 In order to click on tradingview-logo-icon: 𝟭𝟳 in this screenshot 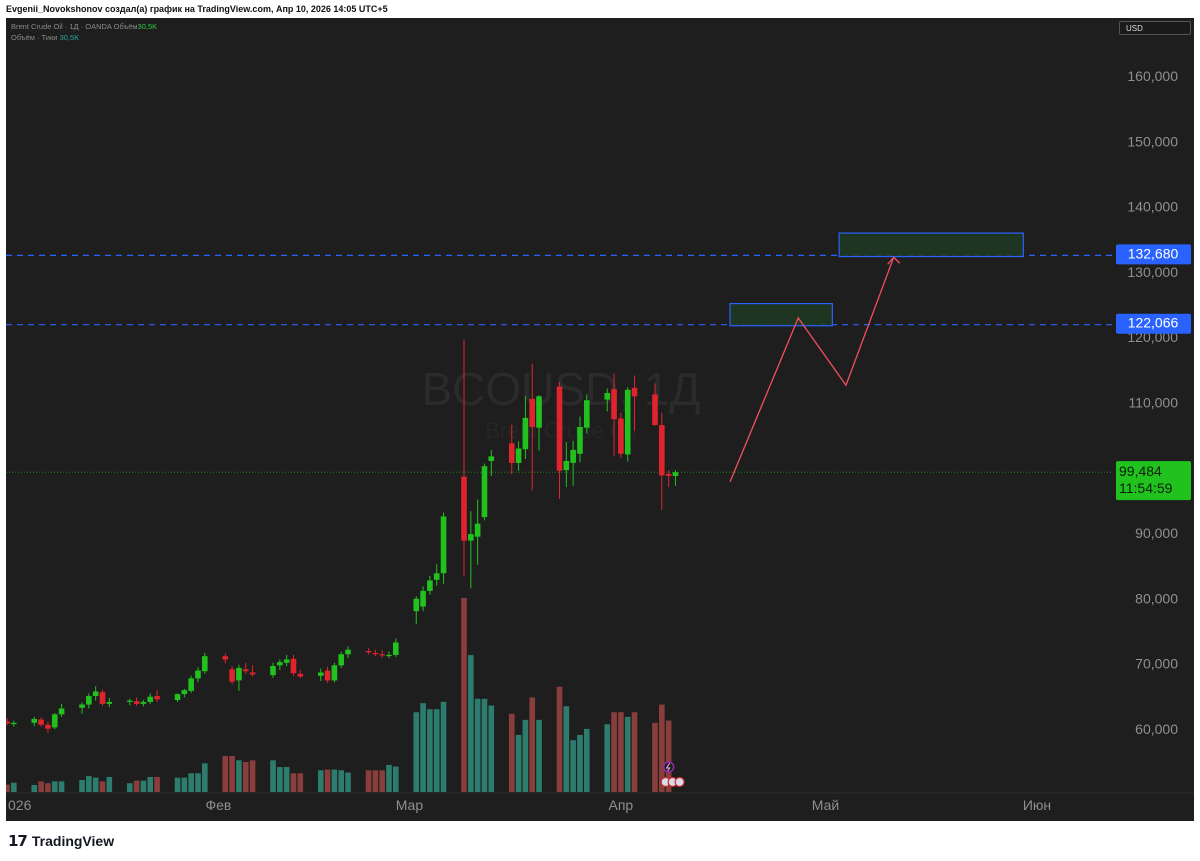, I will do `click(18, 841)`.